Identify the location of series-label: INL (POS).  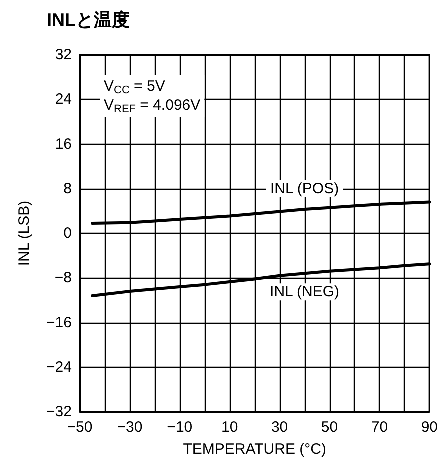
(305, 189).